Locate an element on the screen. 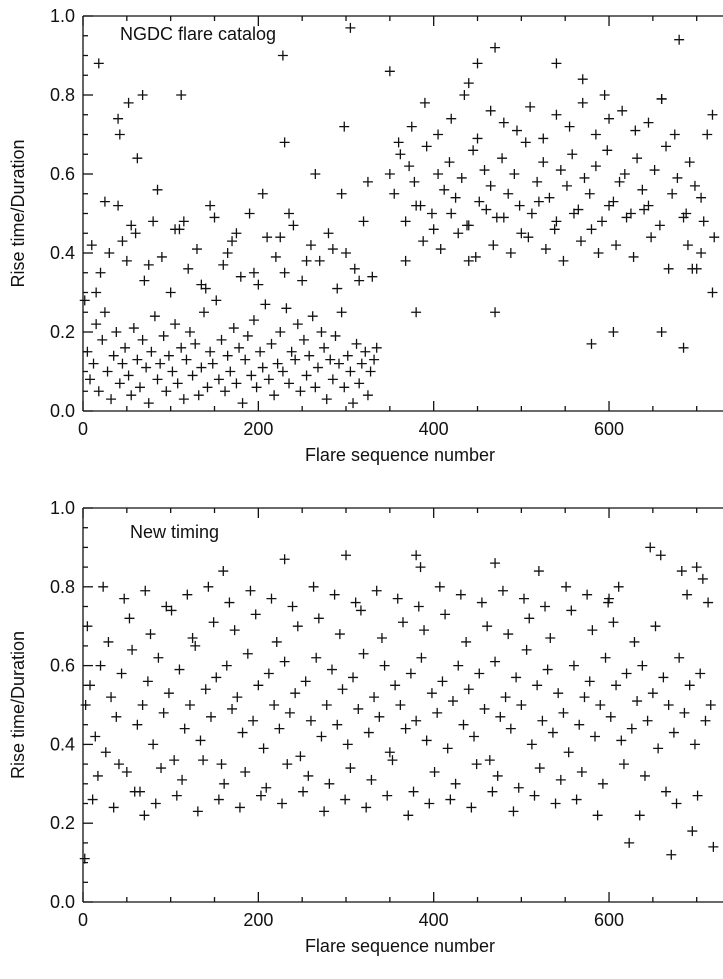 This screenshot has height=979, width=723. x-axis-title: Flare sequence number is located at coordinates (400, 946).